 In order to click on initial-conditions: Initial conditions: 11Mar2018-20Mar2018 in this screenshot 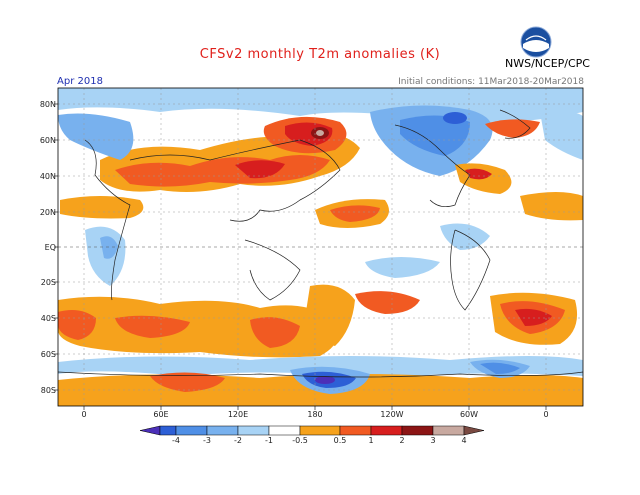, I will do `click(491, 82)`.